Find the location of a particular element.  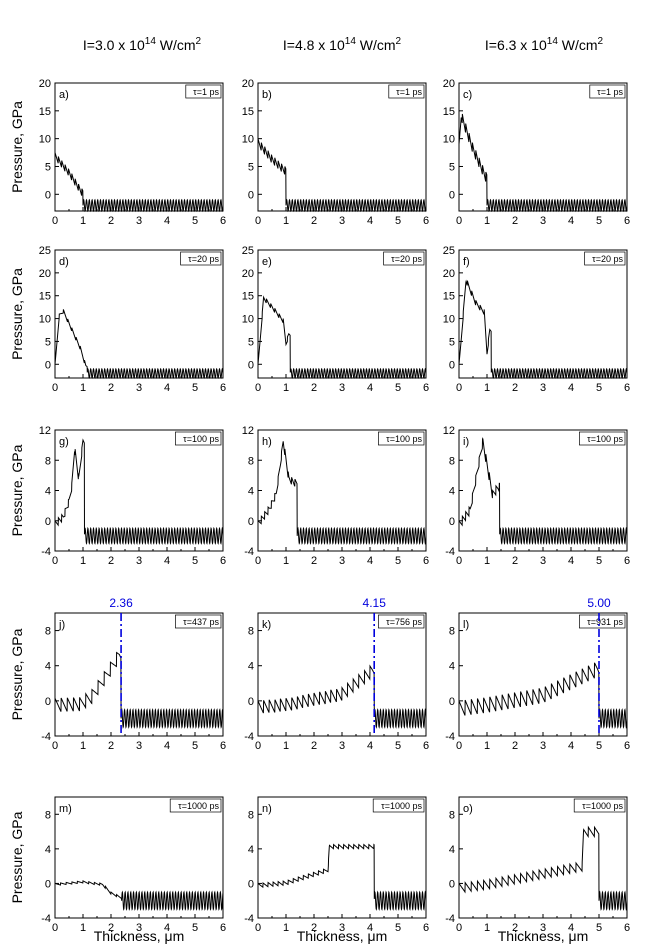

panel-f: 0 1 2 3 4 5 6 0 5 10 15 20 25 f) τ=20 ps is located at coordinates (536, 319).